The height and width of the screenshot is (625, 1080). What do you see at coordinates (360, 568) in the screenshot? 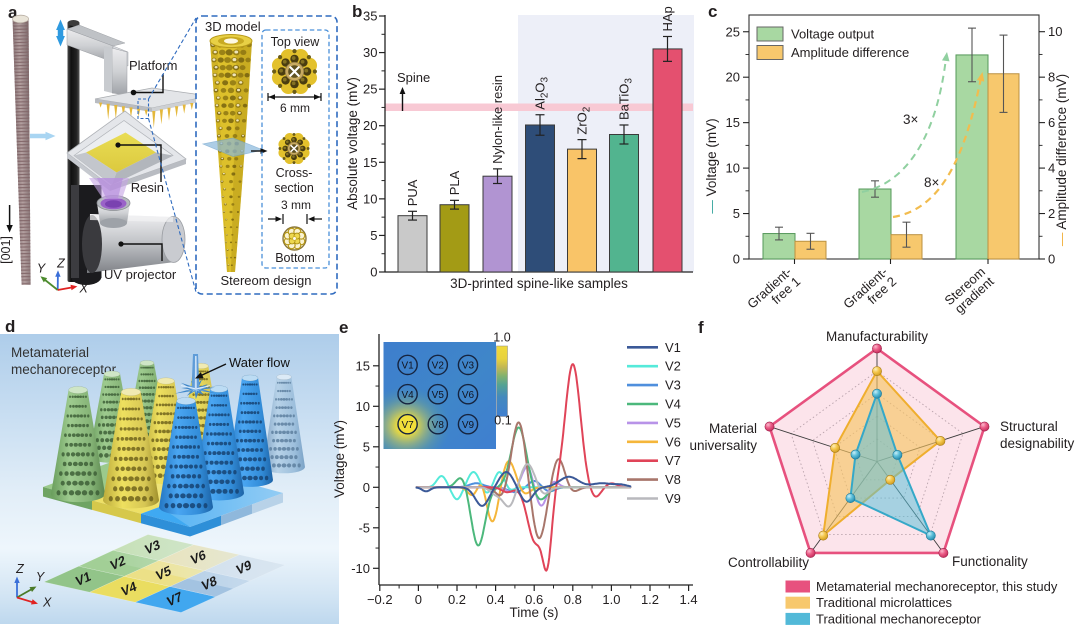
I see `svg-text: -10` at bounding box center [360, 568].